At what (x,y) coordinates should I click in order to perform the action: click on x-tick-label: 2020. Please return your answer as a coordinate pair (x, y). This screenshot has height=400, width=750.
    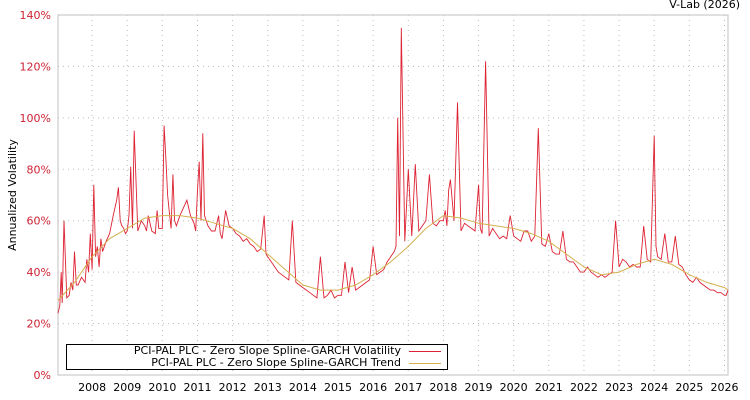
    Looking at the image, I should click on (514, 387).